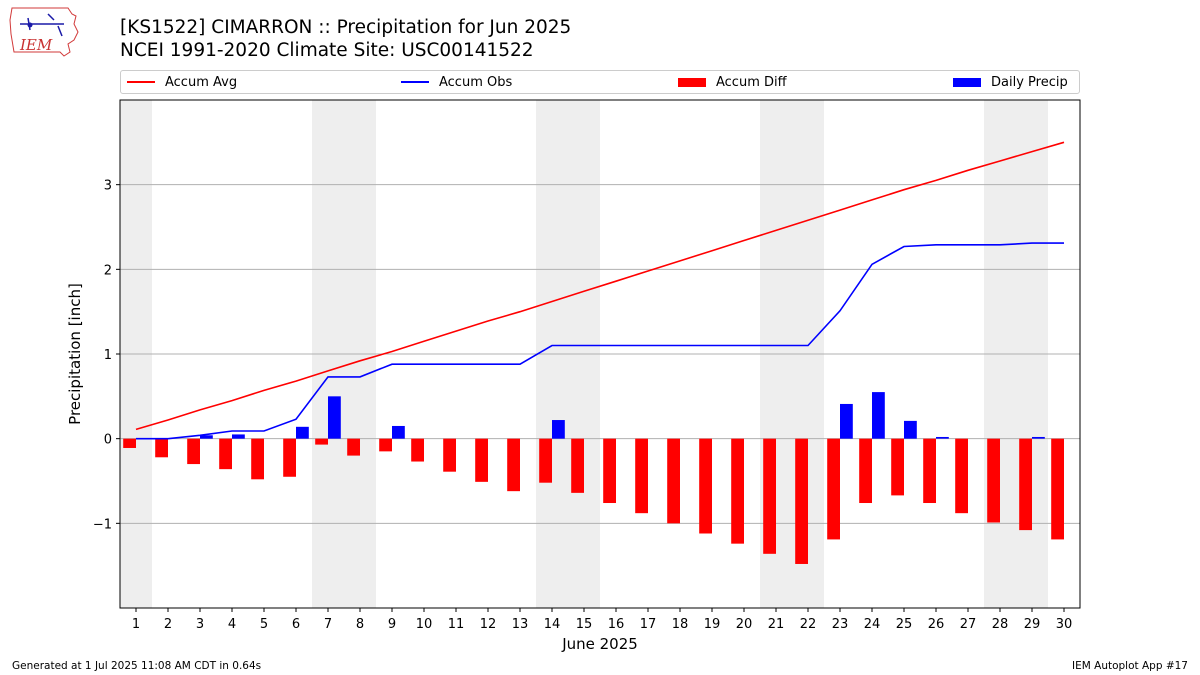 The width and height of the screenshot is (1200, 675). I want to click on x-tick-label-24: 24, so click(872, 624).